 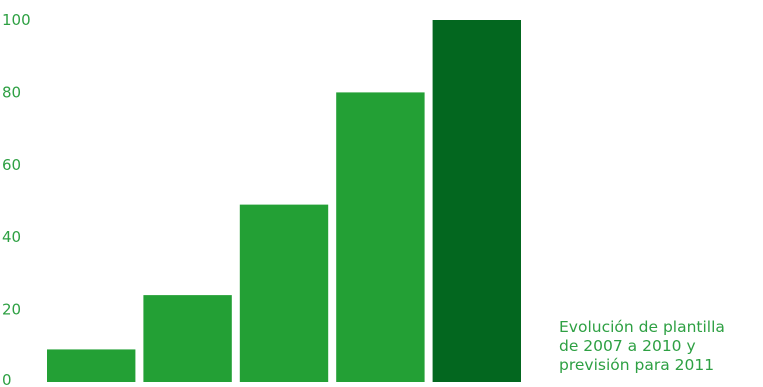 I want to click on bar-2011, so click(x=476, y=201).